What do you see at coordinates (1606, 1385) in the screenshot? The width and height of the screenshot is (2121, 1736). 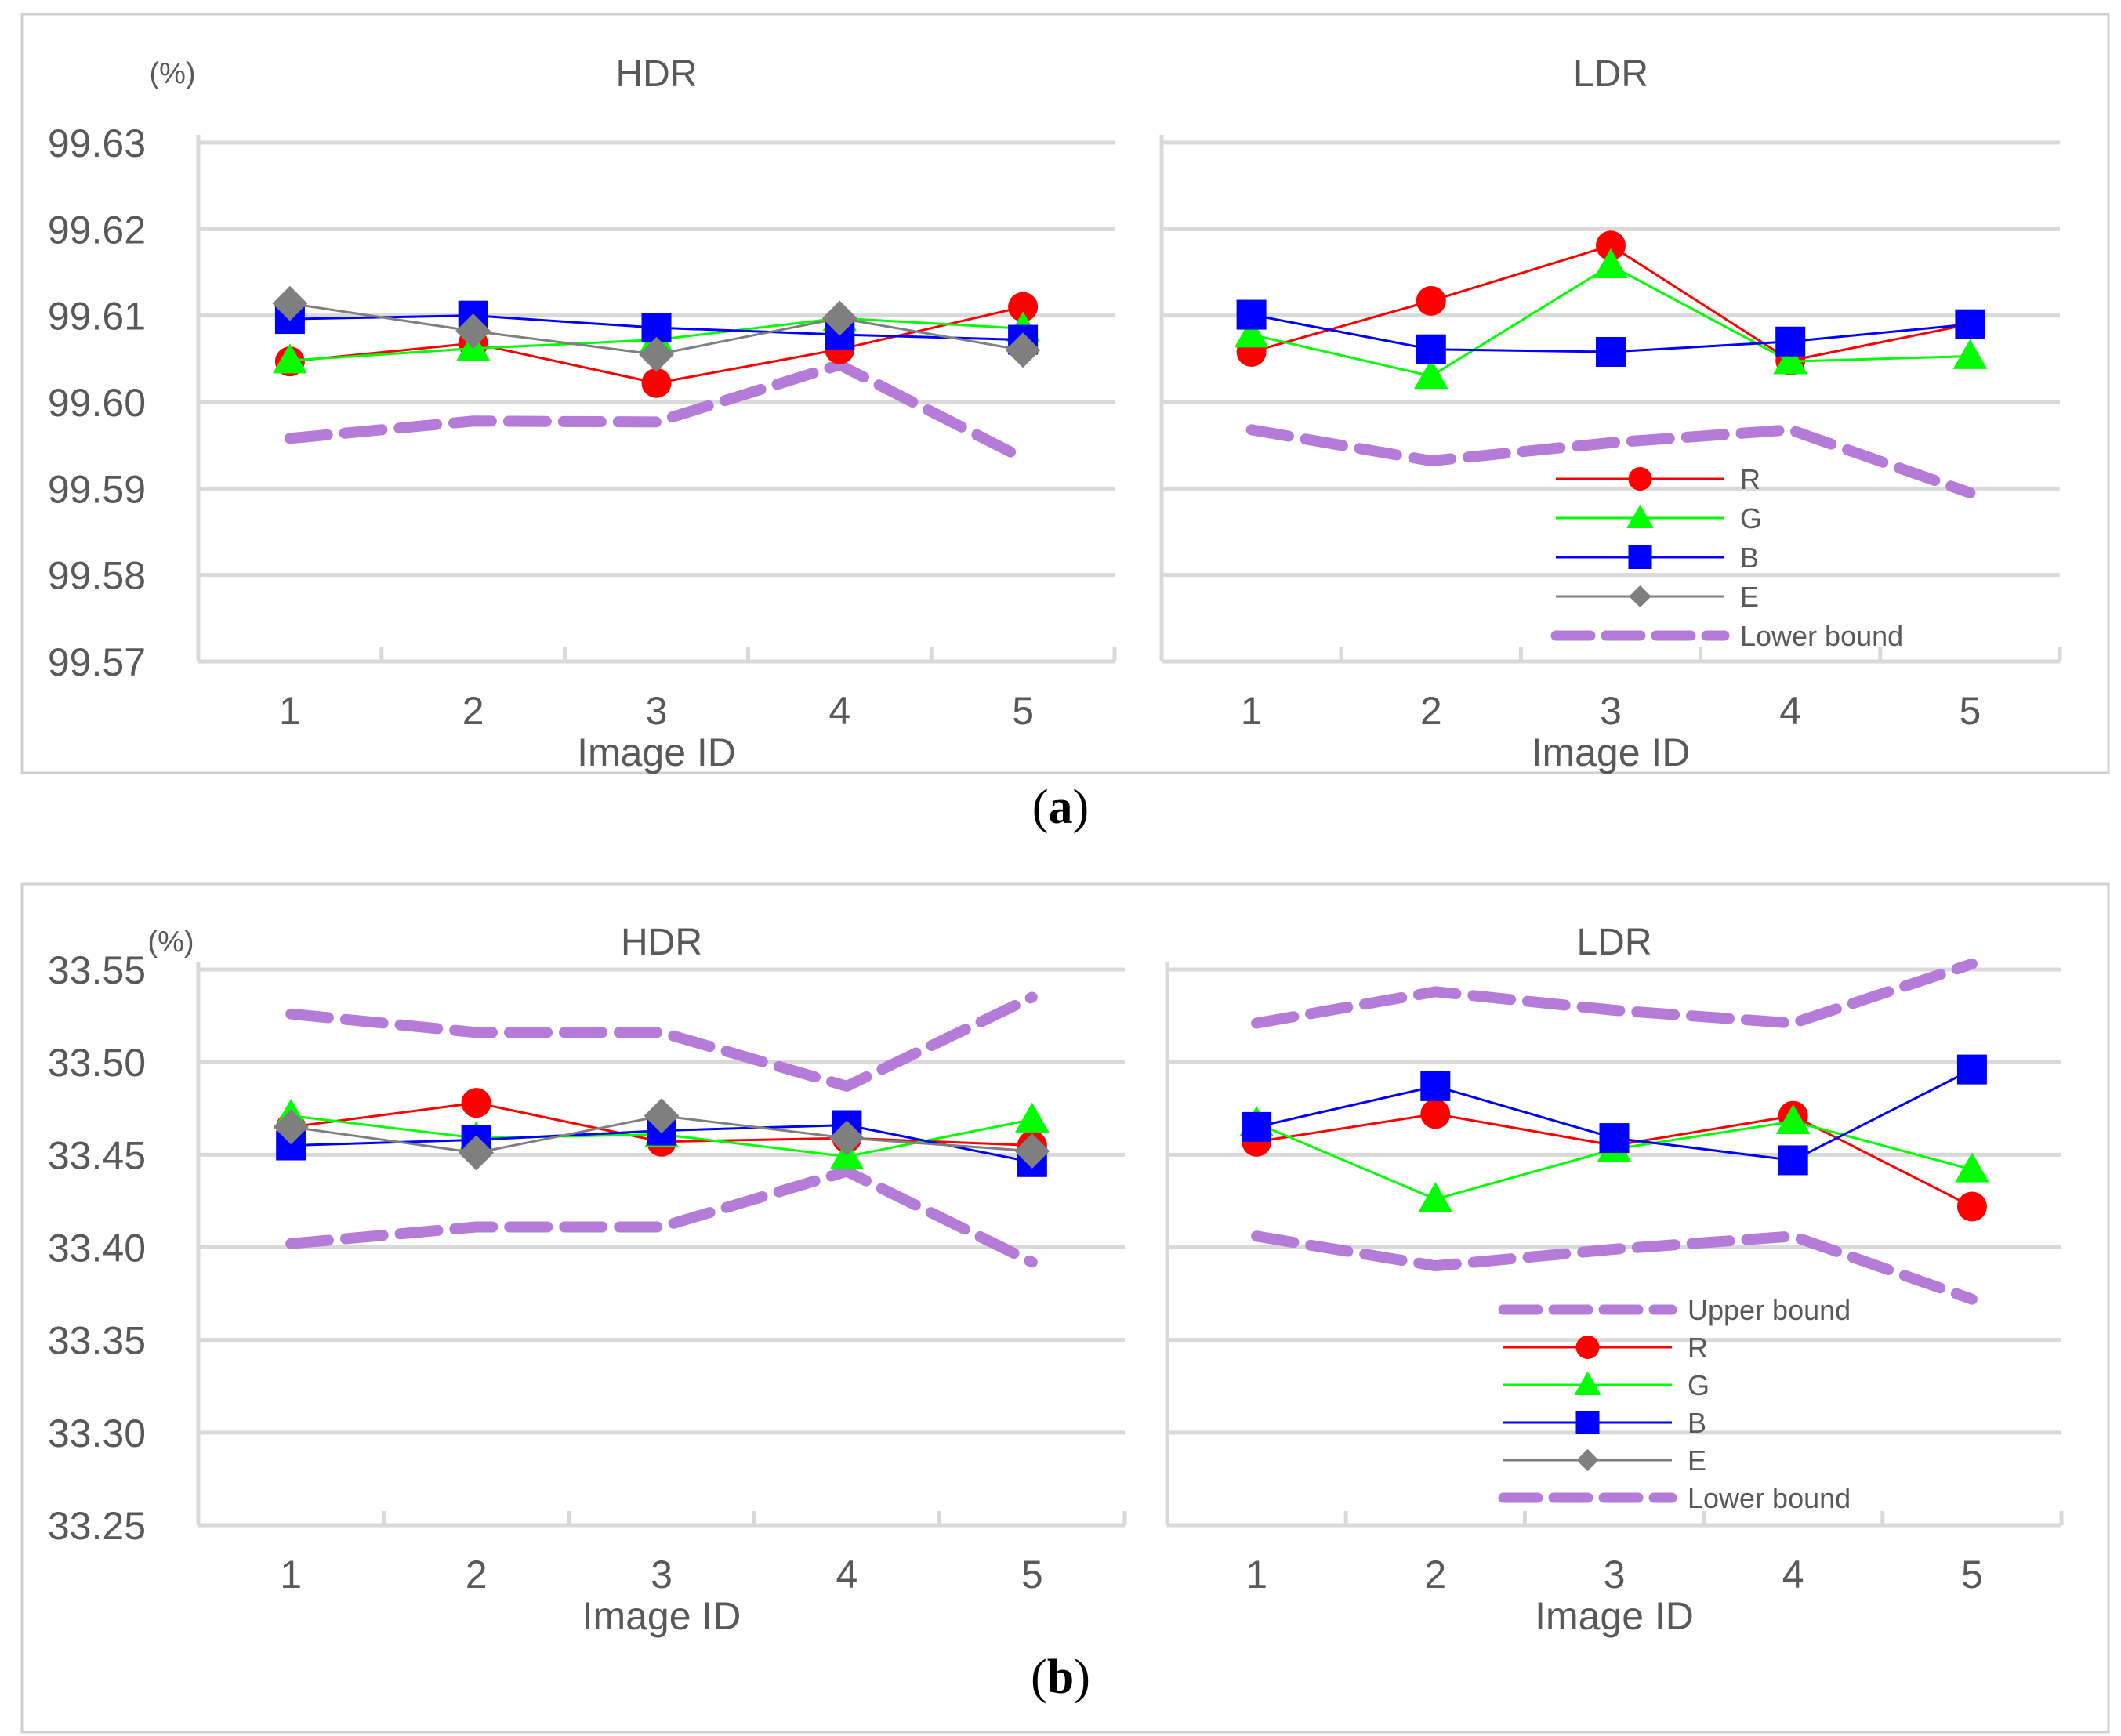 I see `legend-item-g: G` at bounding box center [1606, 1385].